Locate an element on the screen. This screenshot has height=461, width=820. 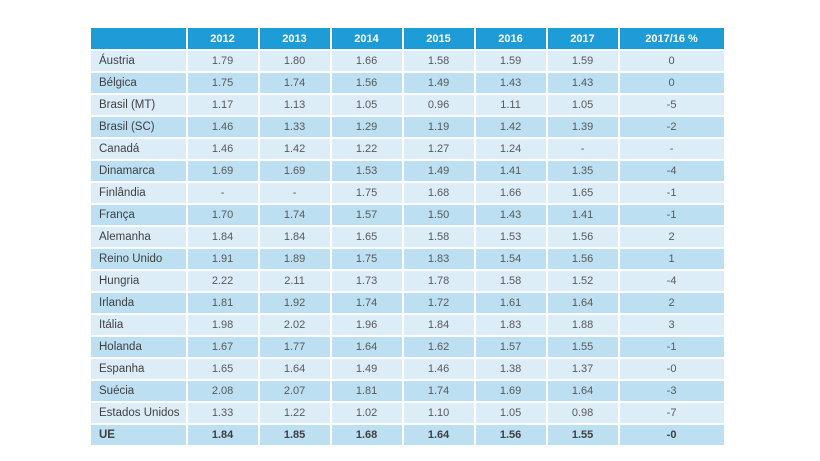
country-cell: Finlândia is located at coordinates (138, 193).